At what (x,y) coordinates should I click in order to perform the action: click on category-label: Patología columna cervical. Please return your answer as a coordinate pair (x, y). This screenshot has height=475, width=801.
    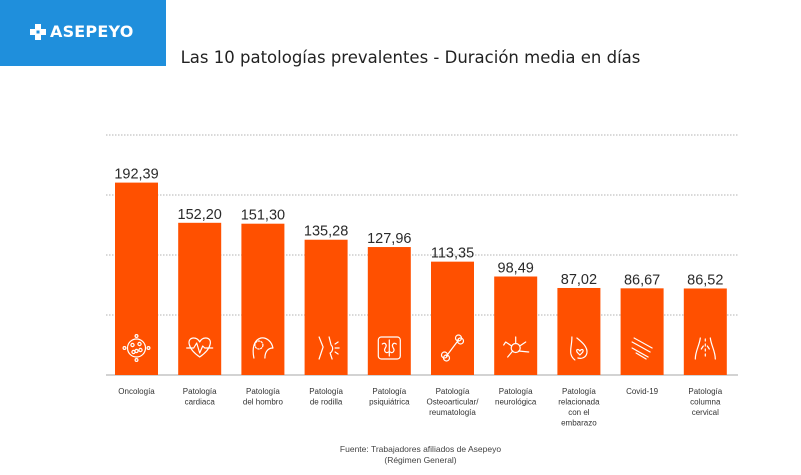
    Looking at the image, I should click on (705, 402).